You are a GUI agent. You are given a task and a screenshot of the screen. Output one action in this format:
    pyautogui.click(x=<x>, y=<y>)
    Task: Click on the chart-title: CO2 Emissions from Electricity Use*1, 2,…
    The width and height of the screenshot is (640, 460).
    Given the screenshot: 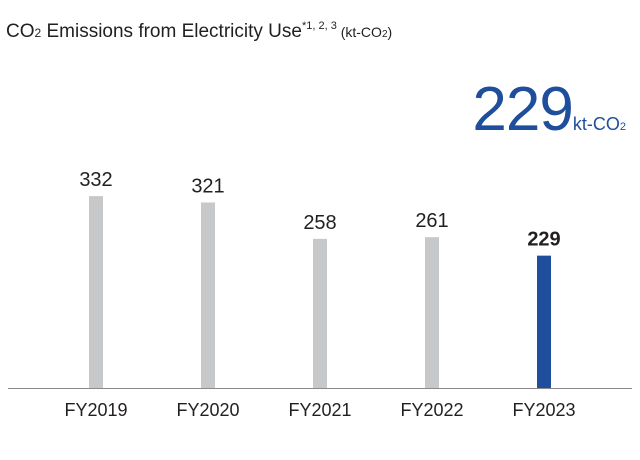 What is the action you would take?
    pyautogui.click(x=199, y=31)
    